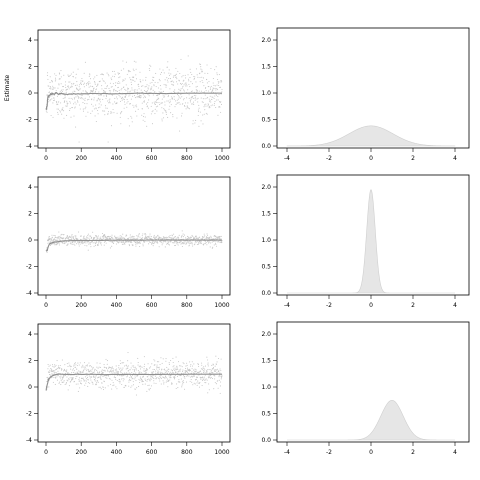 This screenshot has width=480, height=480. I want to click on trace-3-x-tick-label: 1000, so click(221, 452).